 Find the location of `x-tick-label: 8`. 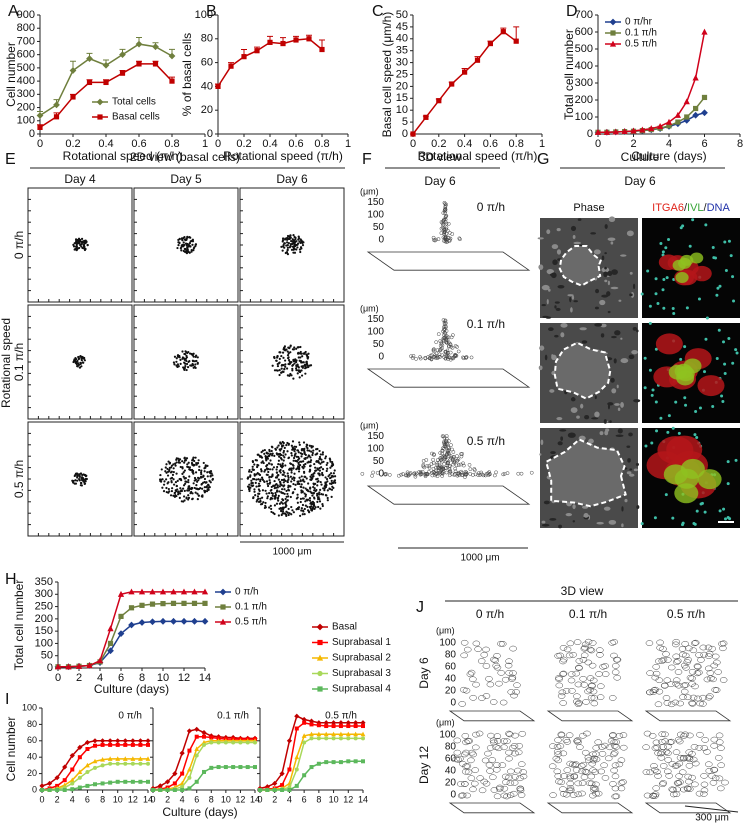

x-tick-label: 8 is located at coordinates (740, 144).